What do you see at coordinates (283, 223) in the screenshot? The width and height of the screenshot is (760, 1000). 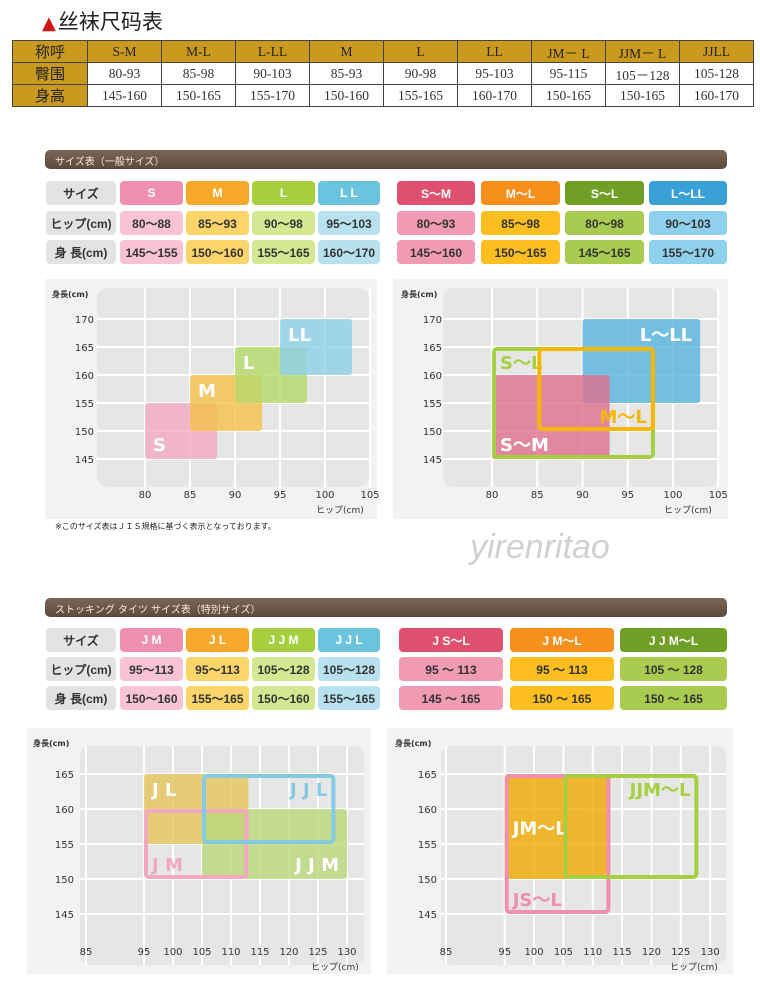 I see `size-value: 90～98` at bounding box center [283, 223].